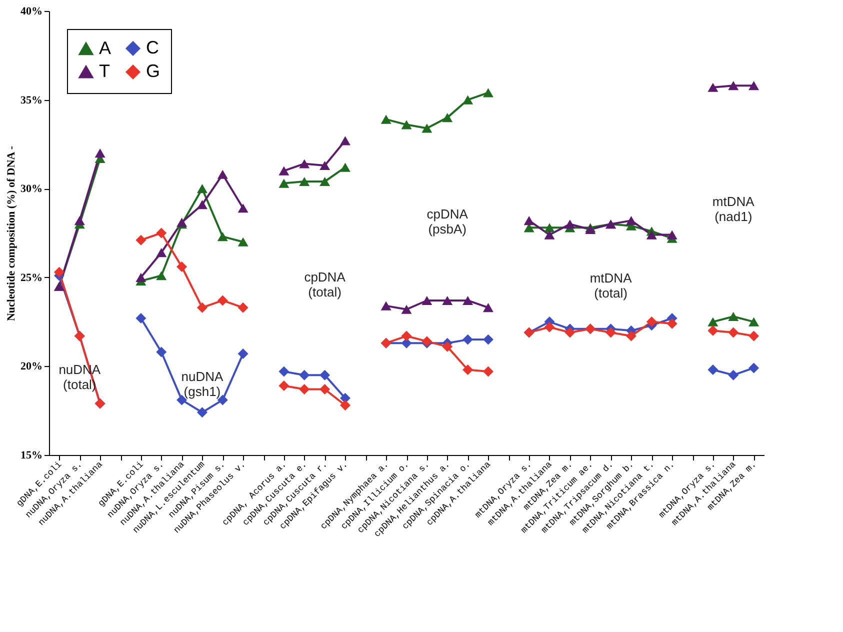 This screenshot has width=843, height=632. What do you see at coordinates (325, 284) in the screenshot?
I see `annotation: cpDNA (total)` at bounding box center [325, 284].